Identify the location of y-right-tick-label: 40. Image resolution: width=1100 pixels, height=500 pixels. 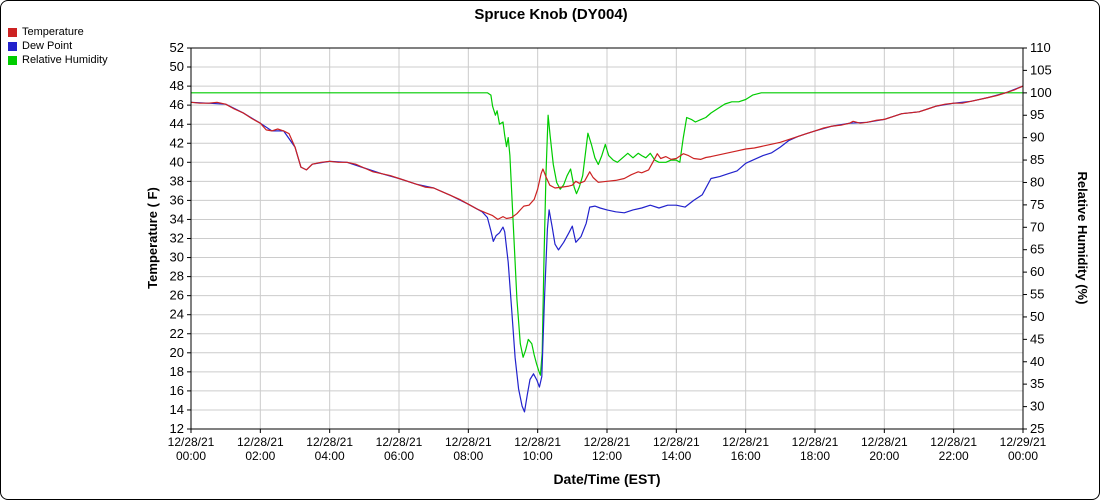
(1037, 361).